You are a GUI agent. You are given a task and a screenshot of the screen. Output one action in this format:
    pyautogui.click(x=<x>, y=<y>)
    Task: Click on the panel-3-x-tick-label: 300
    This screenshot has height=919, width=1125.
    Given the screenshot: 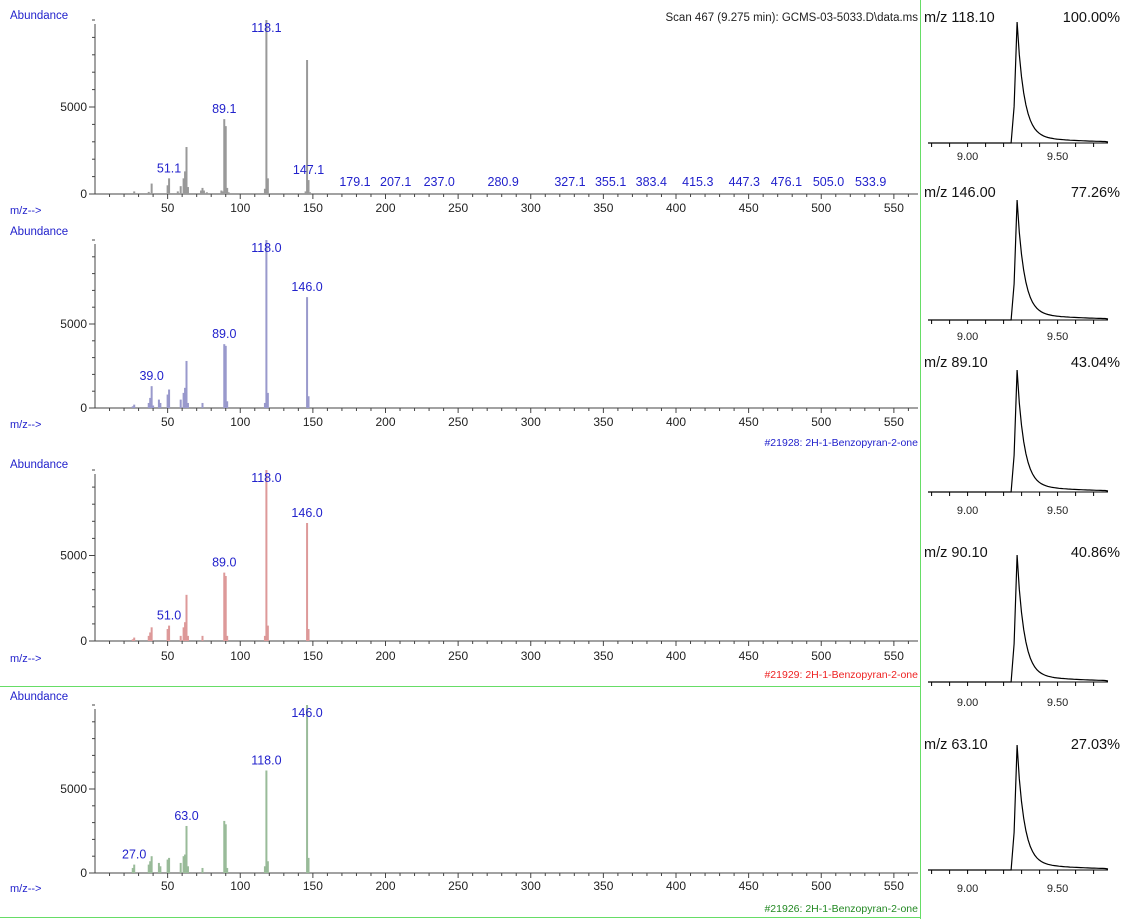 What is the action you would take?
    pyautogui.click(x=531, y=656)
    